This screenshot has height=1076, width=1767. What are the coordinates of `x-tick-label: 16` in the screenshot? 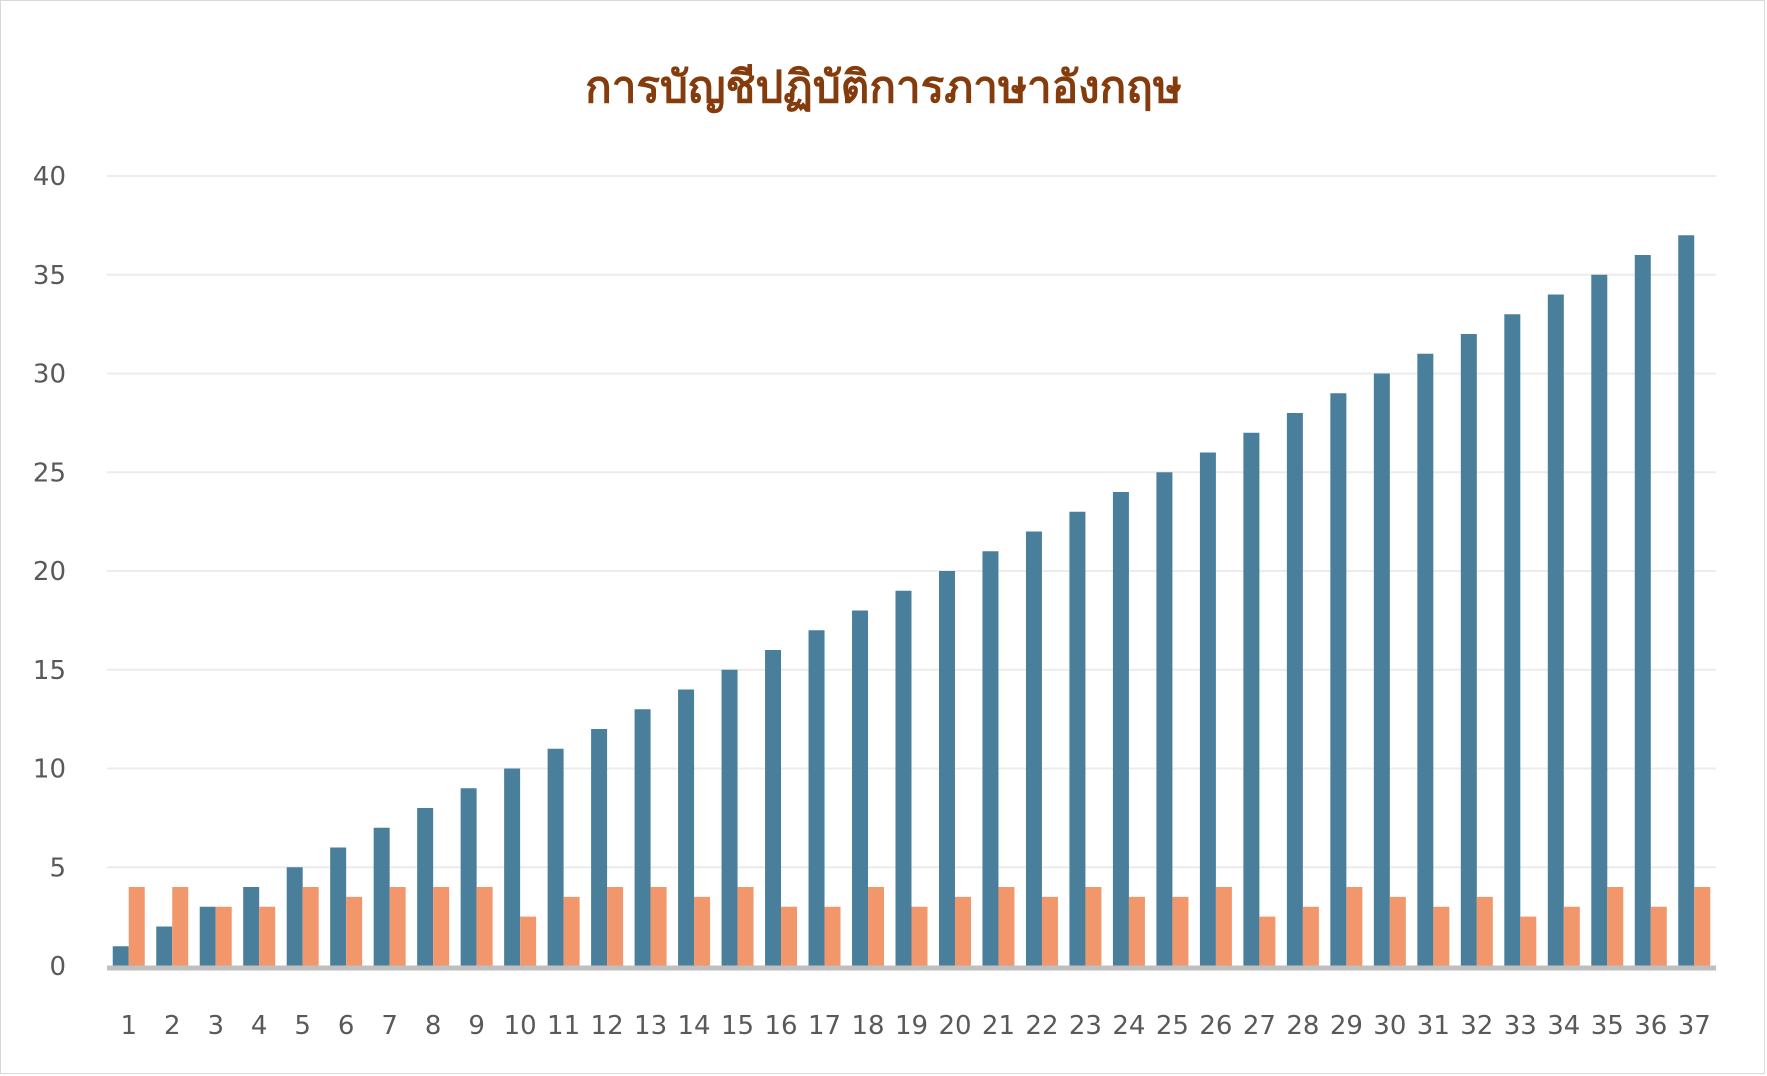 It's located at (780, 1026).